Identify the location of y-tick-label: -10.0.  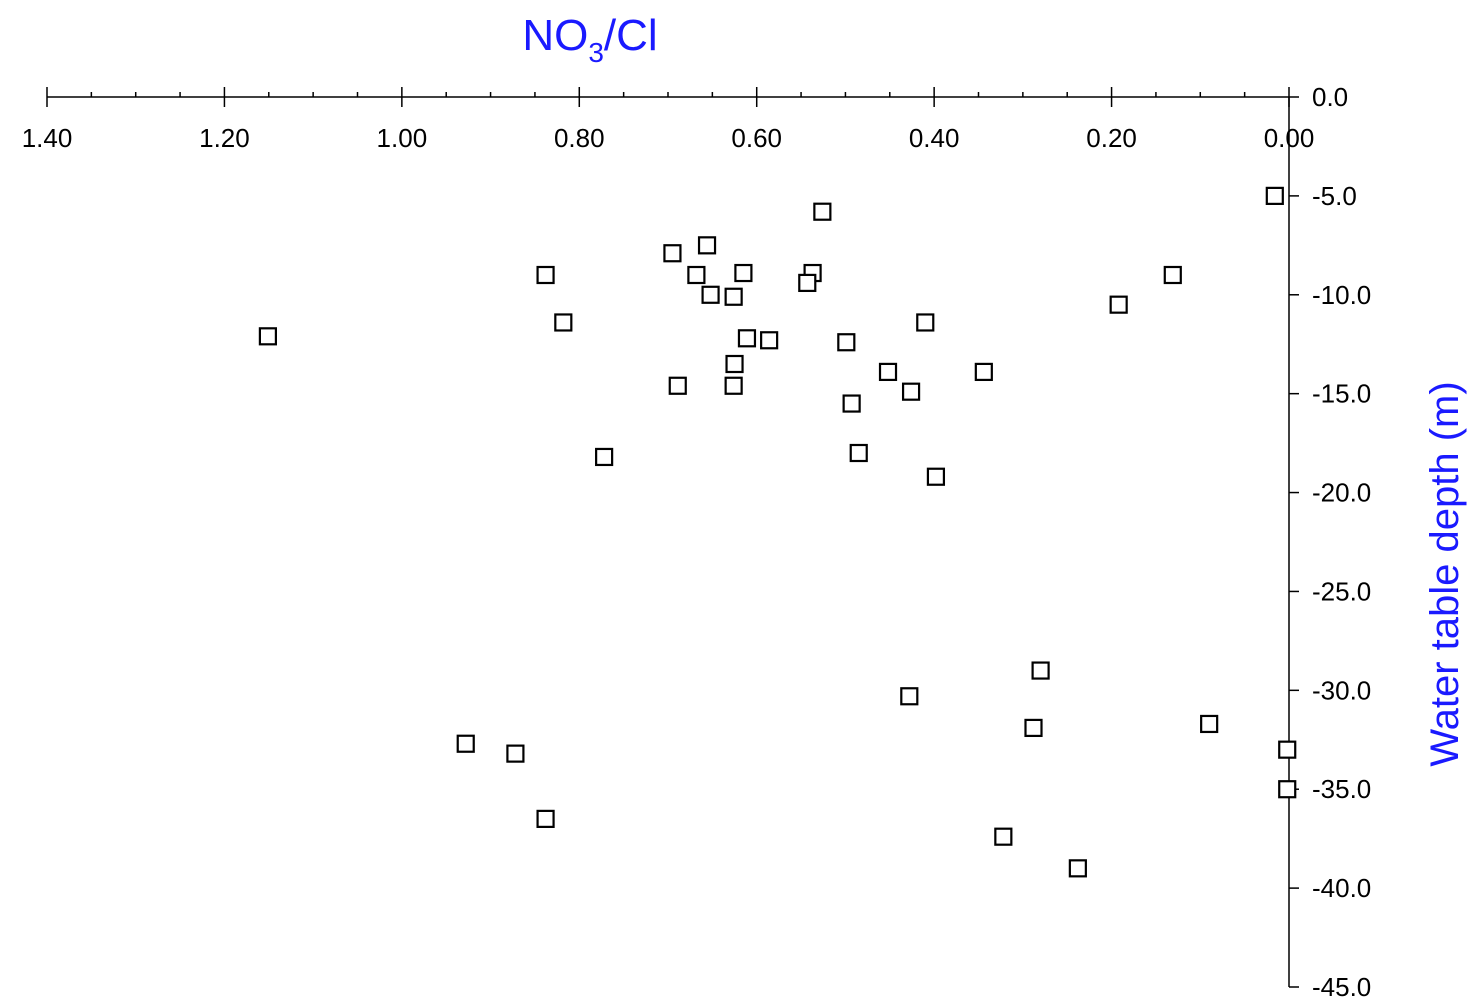
(1341, 295).